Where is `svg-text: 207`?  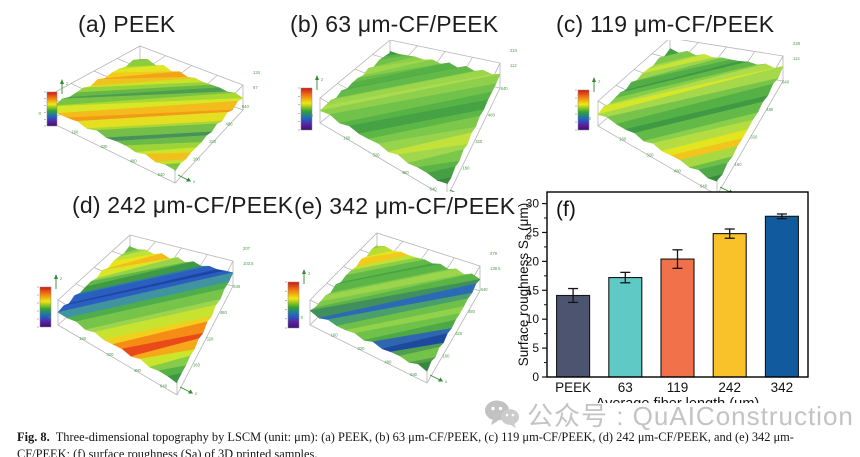
svg-text: 207 is located at coordinates (247, 248).